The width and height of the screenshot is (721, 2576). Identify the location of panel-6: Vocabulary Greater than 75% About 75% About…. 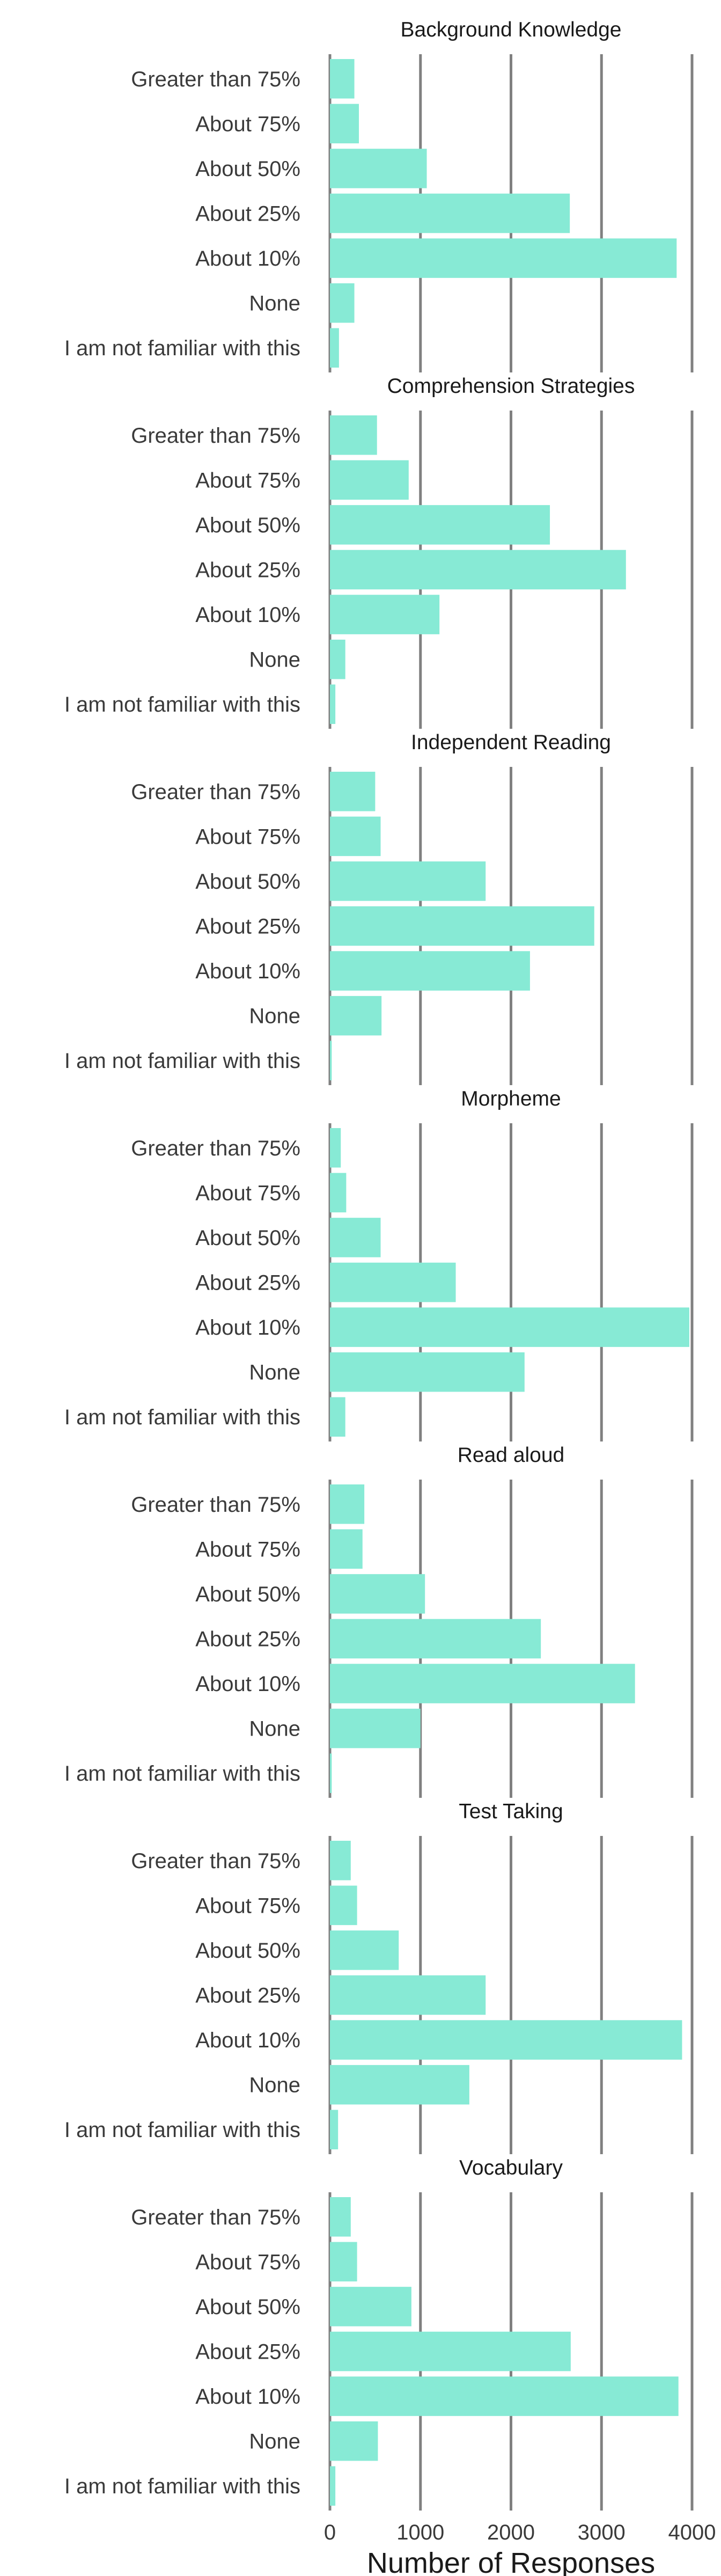
(379, 2333).